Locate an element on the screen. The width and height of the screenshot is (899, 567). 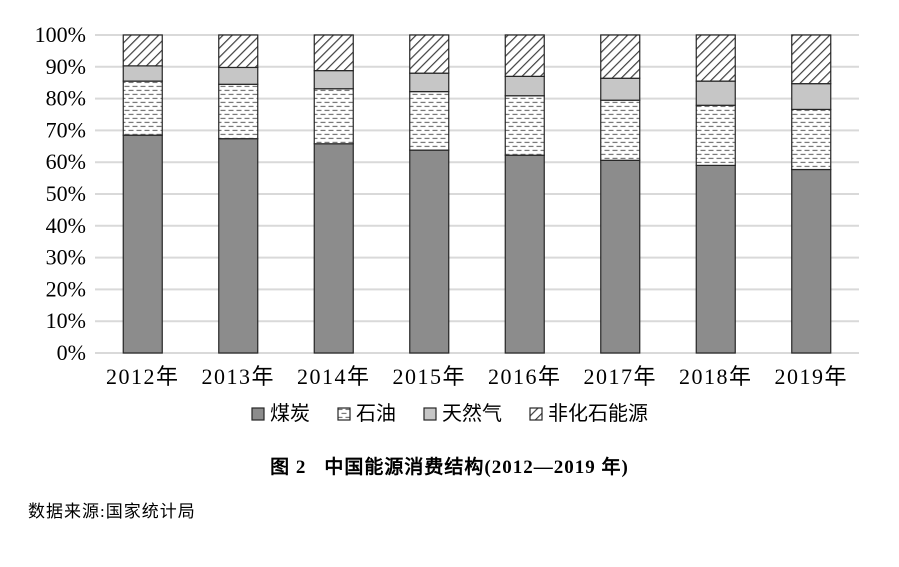
legend-swatch-coal-icon is located at coordinates (258, 414).